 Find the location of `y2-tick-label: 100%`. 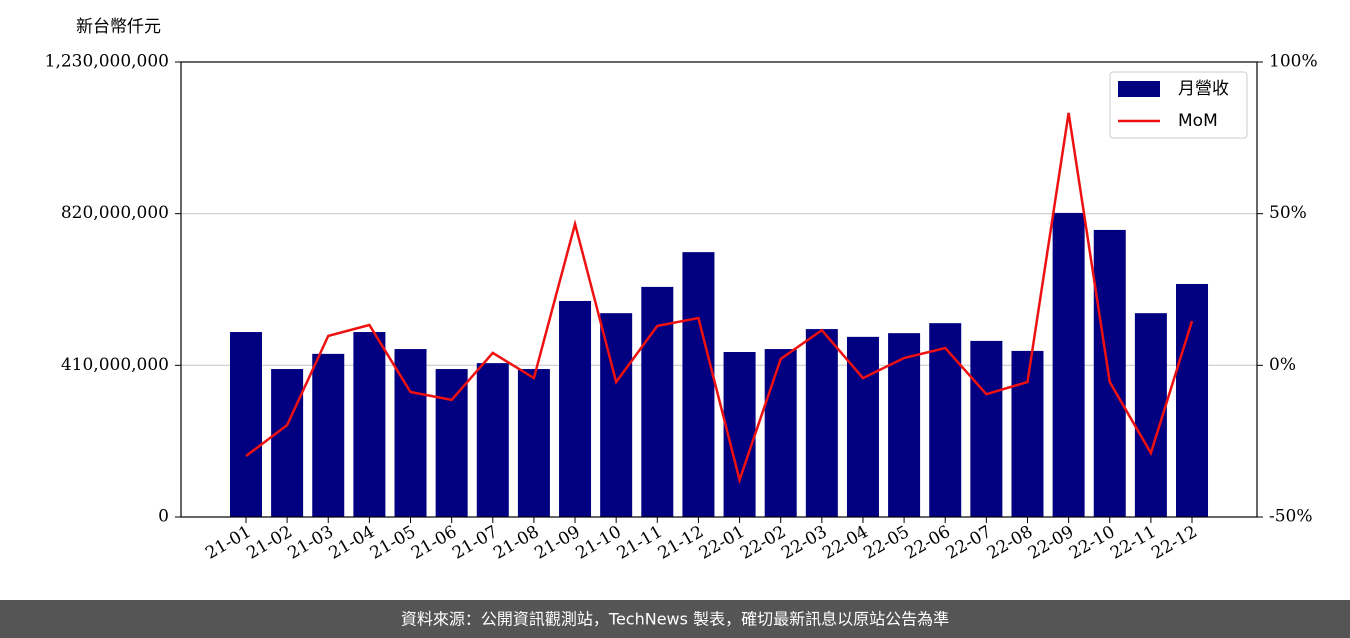

y2-tick-label: 100% is located at coordinates (1293, 62).